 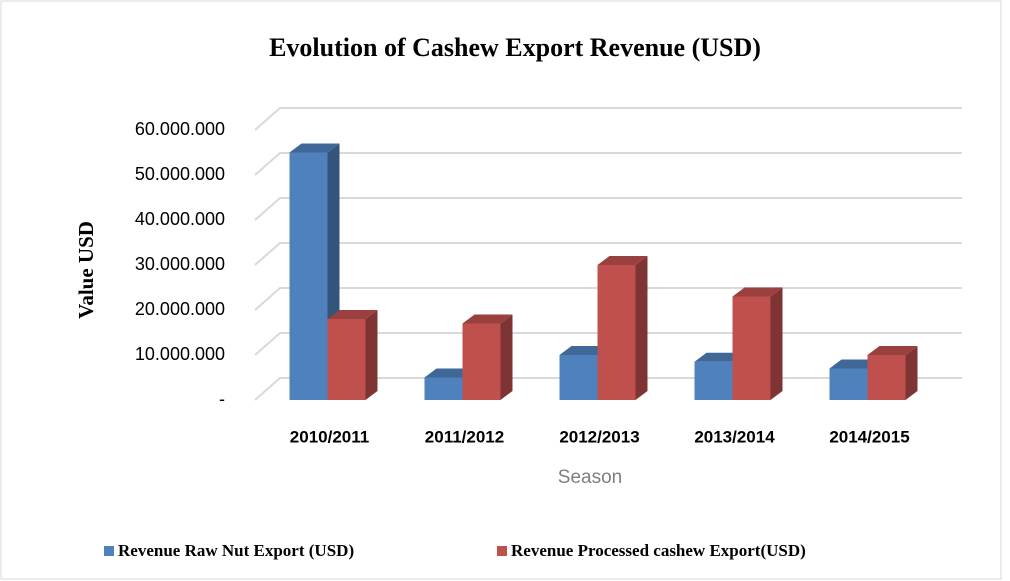 What do you see at coordinates (180, 354) in the screenshot?
I see `y-tick-label: 10.000.000` at bounding box center [180, 354].